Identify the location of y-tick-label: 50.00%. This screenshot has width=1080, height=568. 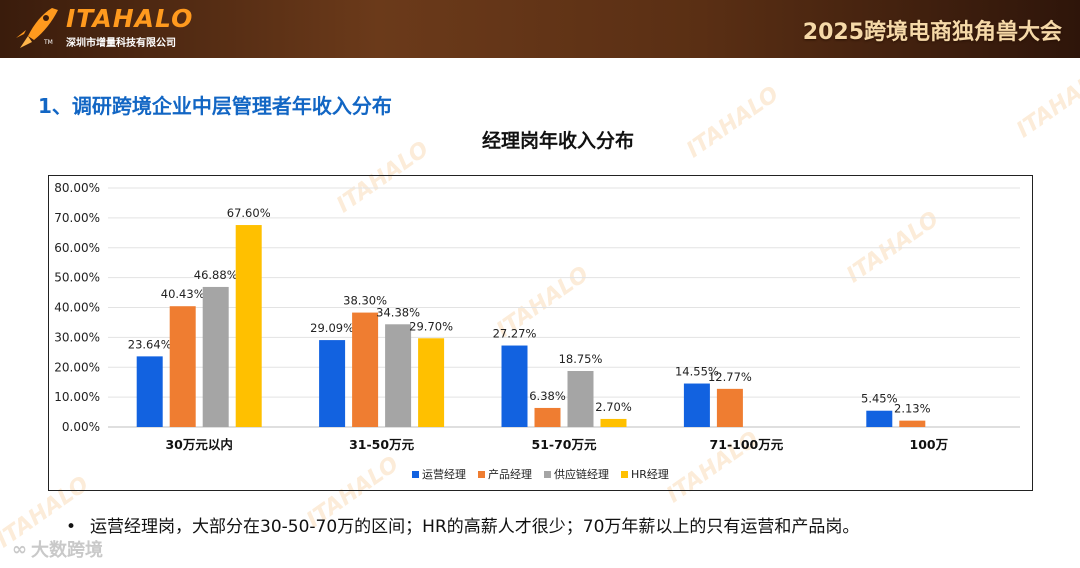
(77, 278).